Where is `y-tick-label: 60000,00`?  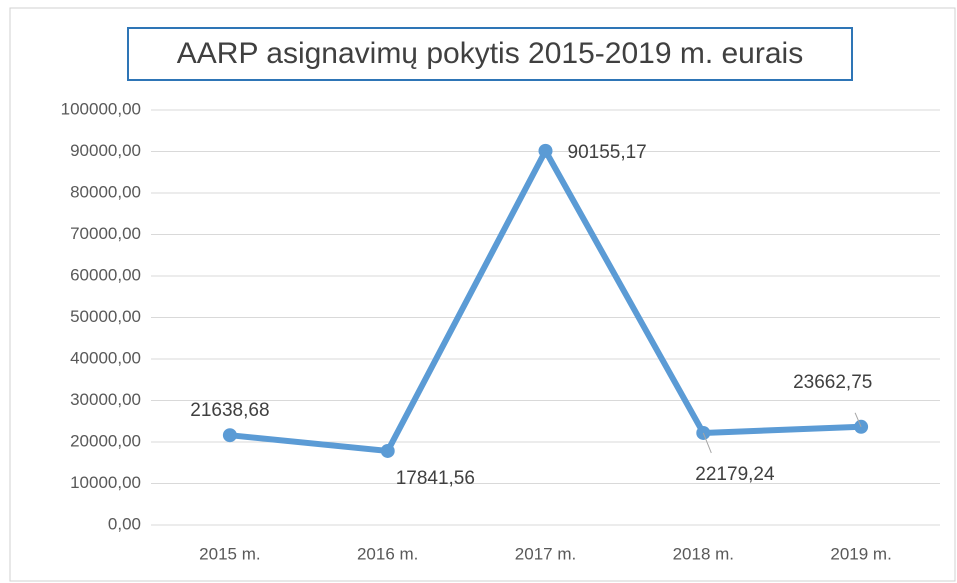
y-tick-label: 60000,00 is located at coordinates (105, 274).